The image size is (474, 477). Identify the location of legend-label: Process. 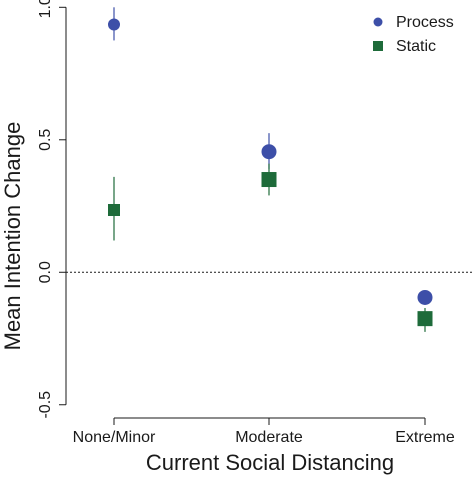
(425, 22).